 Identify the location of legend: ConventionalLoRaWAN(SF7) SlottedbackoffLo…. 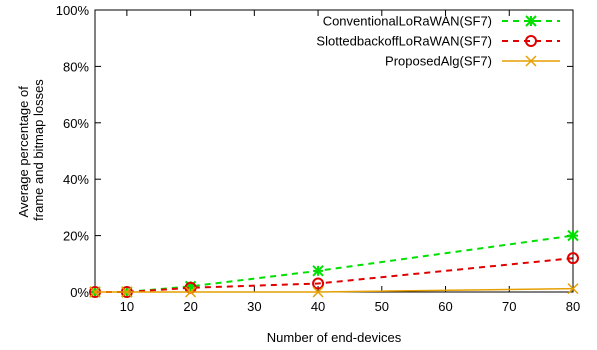
(438, 41).